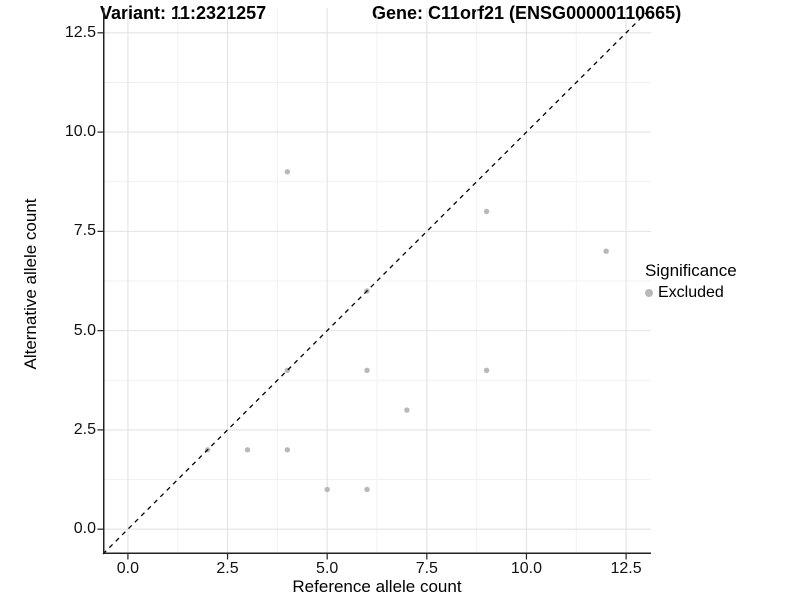  Describe the element at coordinates (526, 568) in the screenshot. I see `x-tick-label: 10.0` at that location.